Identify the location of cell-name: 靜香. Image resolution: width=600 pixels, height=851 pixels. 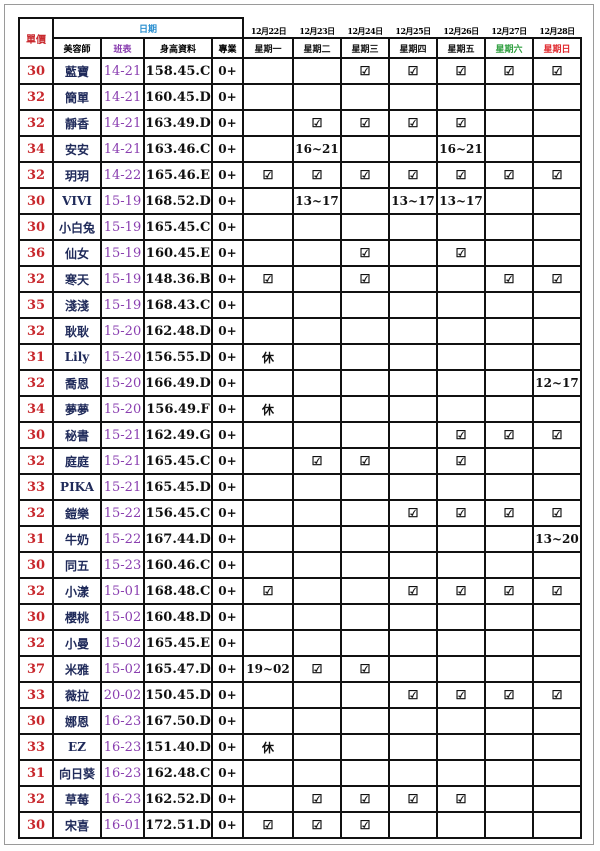
(77, 123).